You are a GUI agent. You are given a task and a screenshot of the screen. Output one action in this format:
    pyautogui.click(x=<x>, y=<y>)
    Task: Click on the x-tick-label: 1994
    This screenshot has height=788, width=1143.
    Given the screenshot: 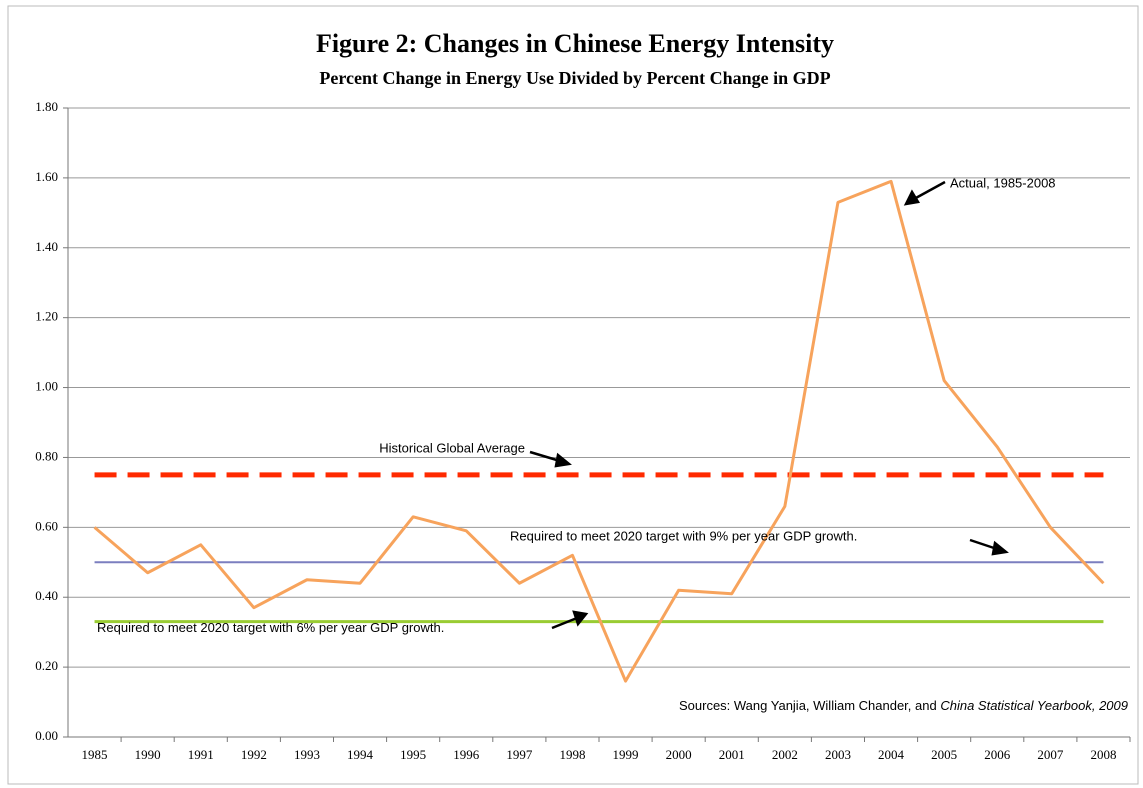 What is the action you would take?
    pyautogui.click(x=360, y=754)
    